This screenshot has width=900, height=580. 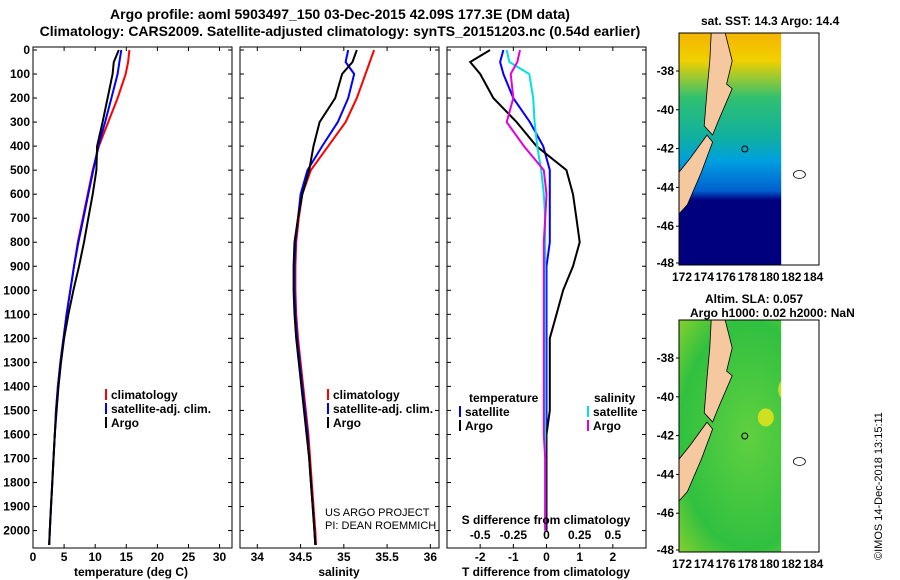 I want to click on depth-tick-label: 300, so click(x=20, y=122).